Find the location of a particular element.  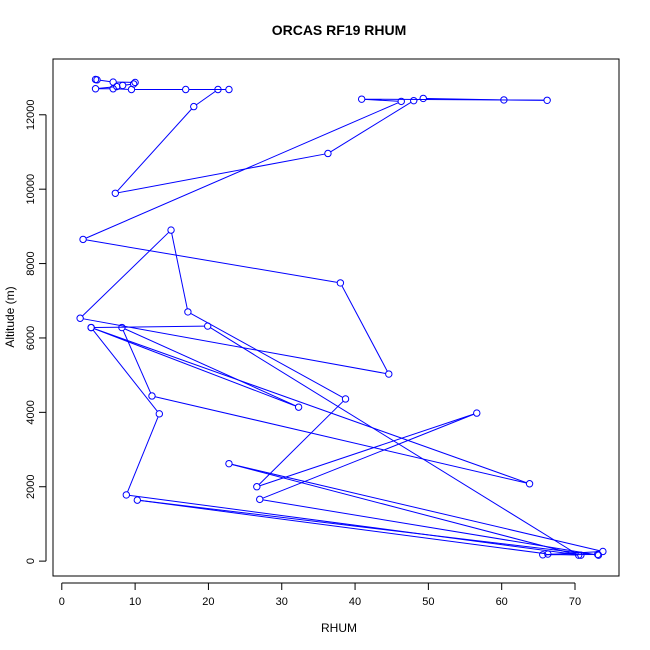

y-axis: 0 2000 4000 6000 8000 10000 12000 is located at coordinates (36, 331).